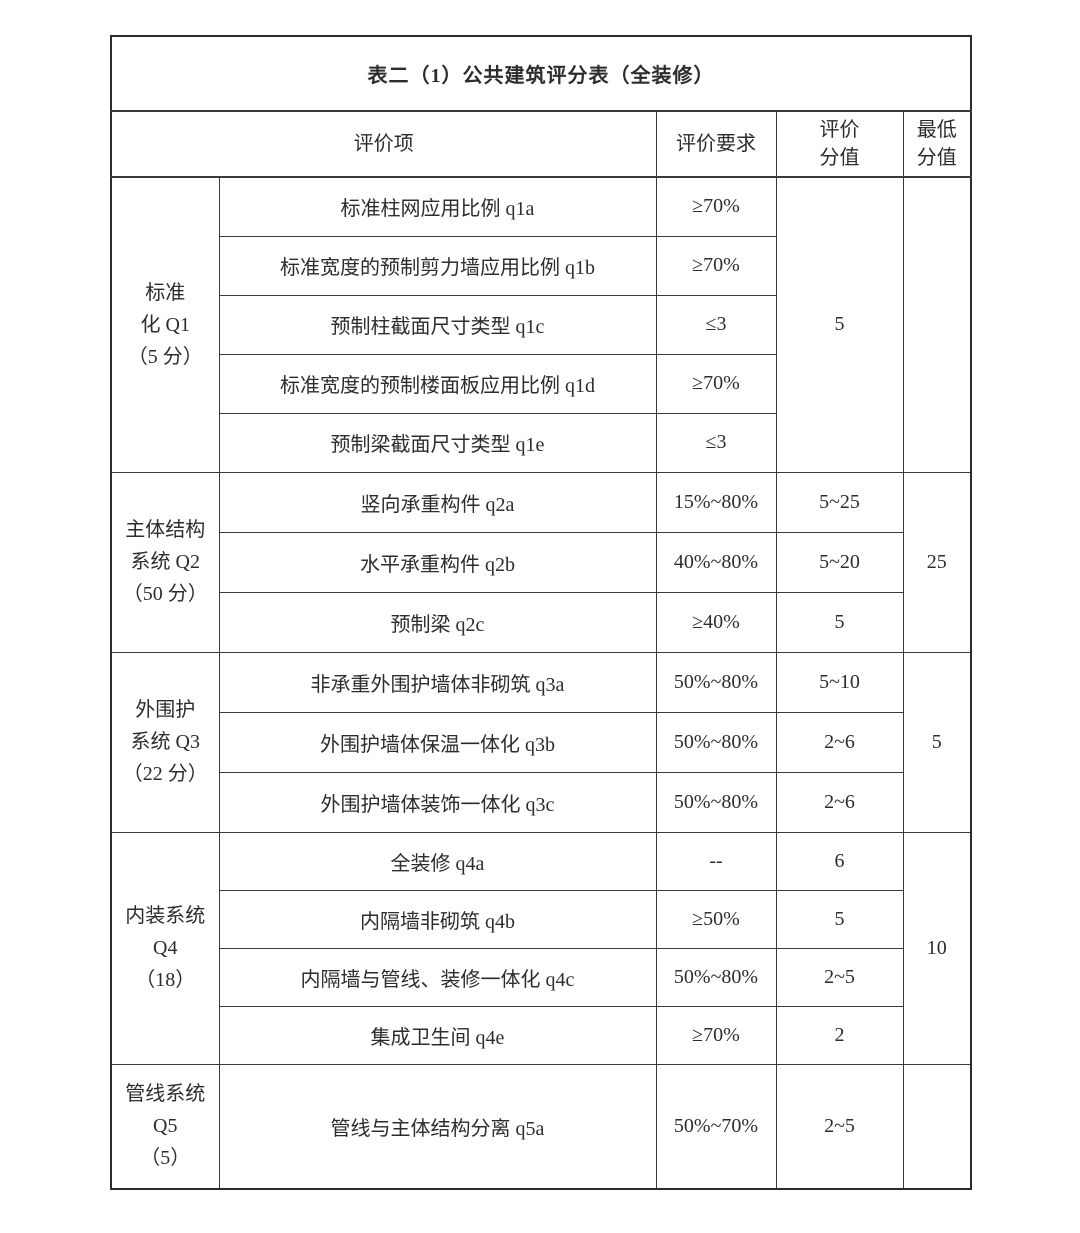 The width and height of the screenshot is (1080, 1233). Describe the element at coordinates (437, 502) in the screenshot. I see `item-cell: 竖向承重构件 q2a` at that location.